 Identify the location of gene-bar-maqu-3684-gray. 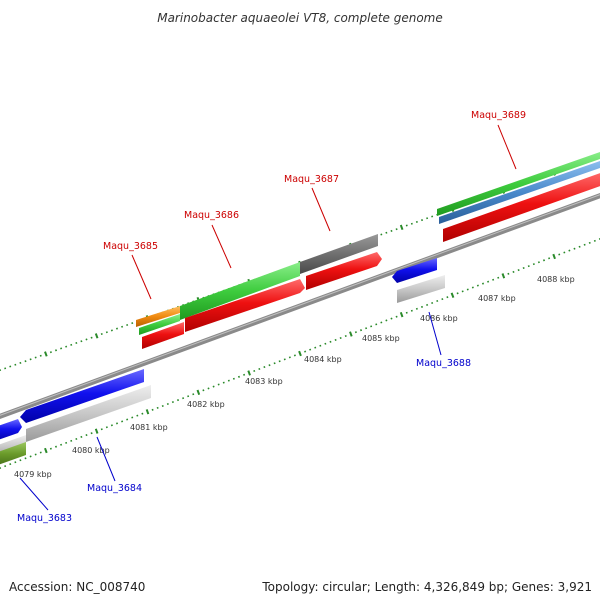
(88, 413).